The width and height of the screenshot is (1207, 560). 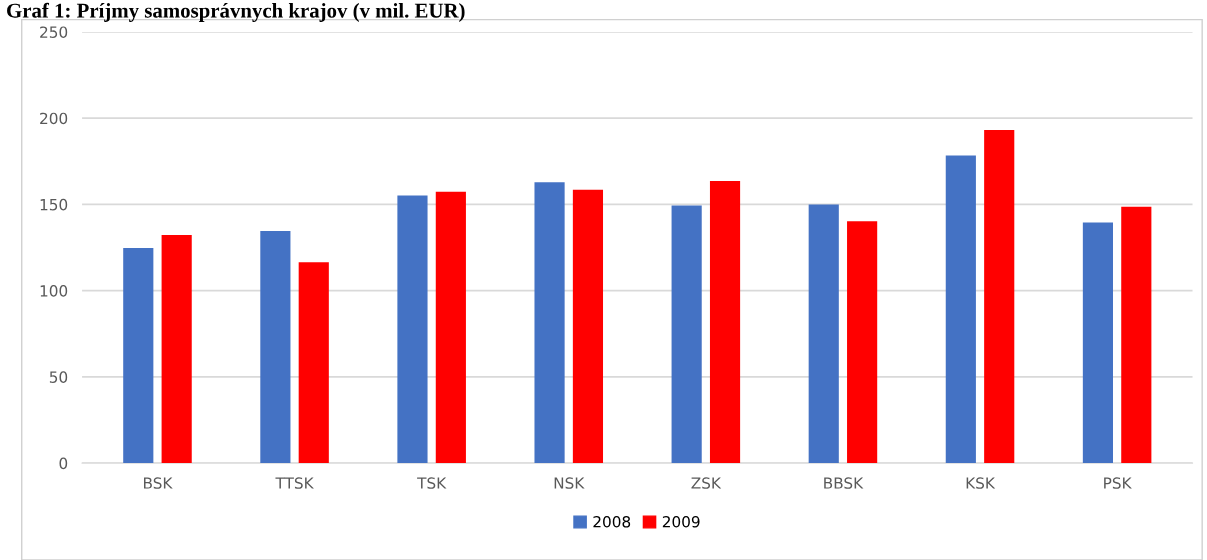 I want to click on x-tick-label: ZSK, so click(x=706, y=483).